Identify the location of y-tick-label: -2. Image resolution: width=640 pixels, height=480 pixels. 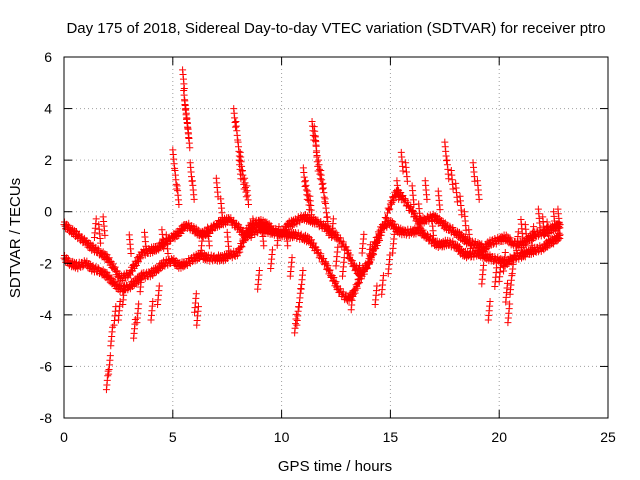
(46, 263).